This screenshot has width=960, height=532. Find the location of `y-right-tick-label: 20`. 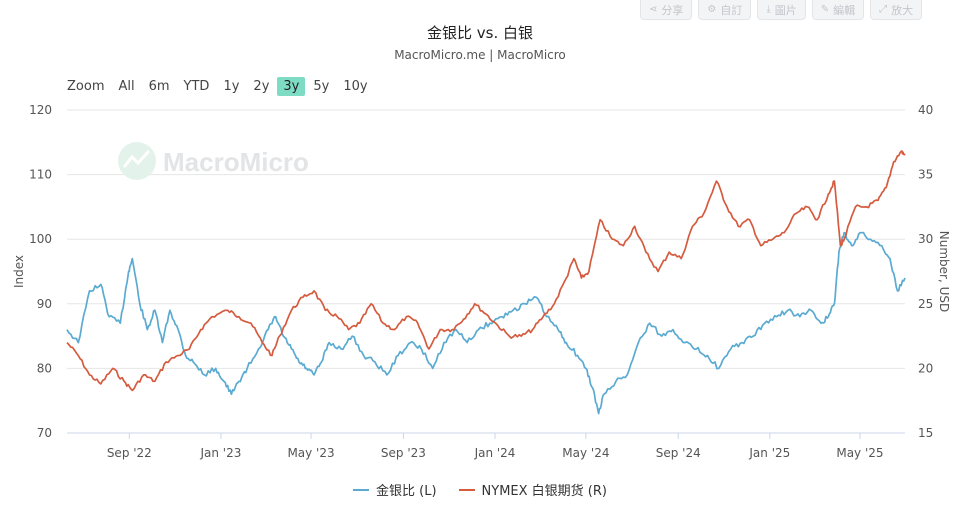

y-right-tick-label: 20 is located at coordinates (925, 368).